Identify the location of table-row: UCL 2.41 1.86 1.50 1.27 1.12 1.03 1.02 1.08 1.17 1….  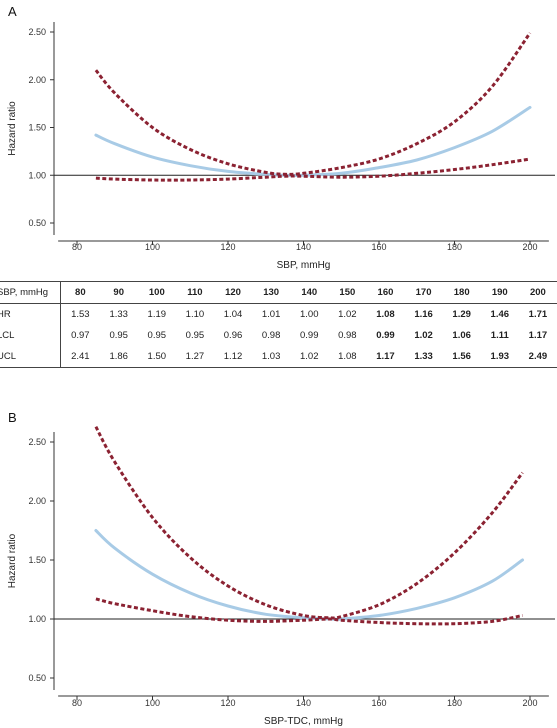
(278, 357).